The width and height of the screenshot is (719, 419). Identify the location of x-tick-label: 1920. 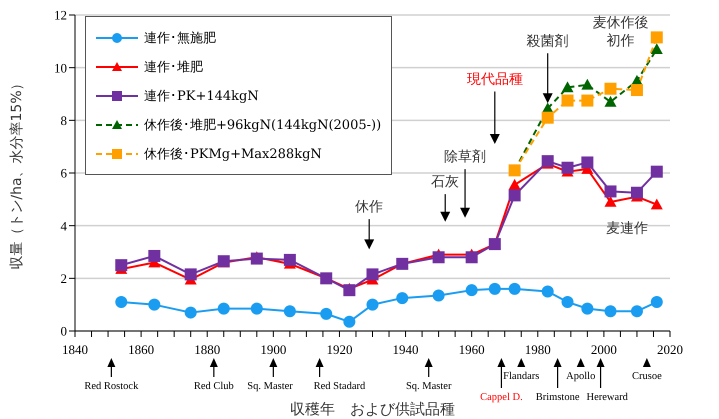
(339, 350).